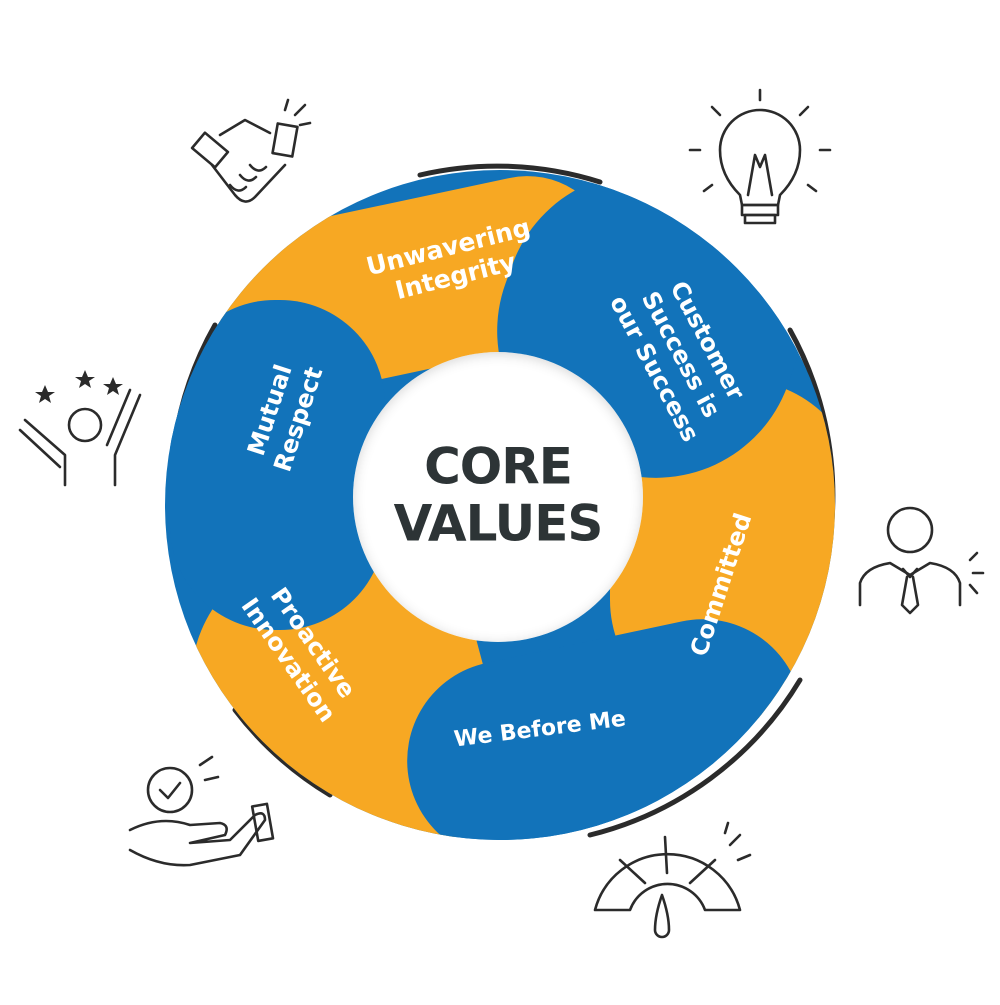 The image size is (1000, 1005). What do you see at coordinates (201, 811) in the screenshot?
I see `hand-clock-icon` at bounding box center [201, 811].